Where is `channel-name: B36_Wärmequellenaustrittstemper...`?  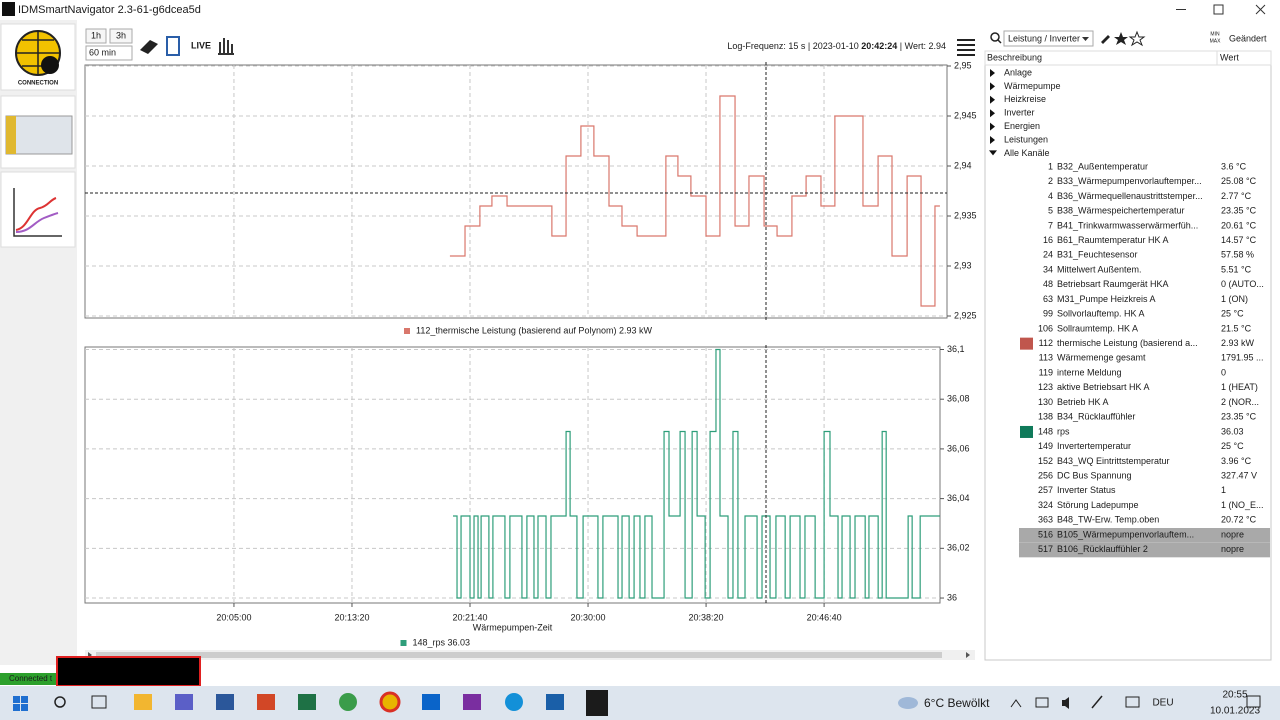 channel-name: B36_Wärmequellenaustrittstemper... is located at coordinates (1130, 196).